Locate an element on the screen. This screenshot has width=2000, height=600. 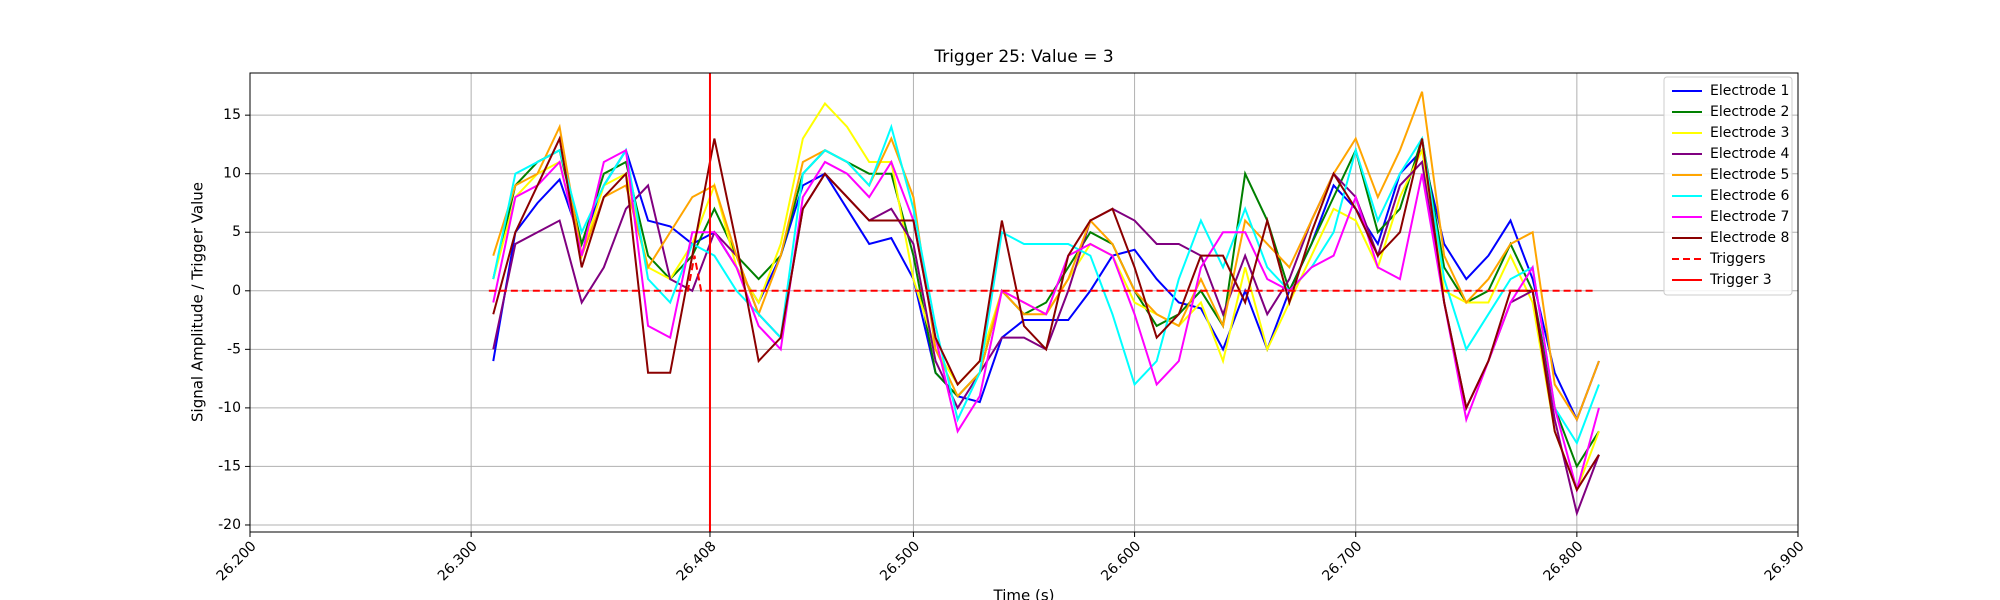
legend-label: Electrode 8 is located at coordinates (1749, 238).